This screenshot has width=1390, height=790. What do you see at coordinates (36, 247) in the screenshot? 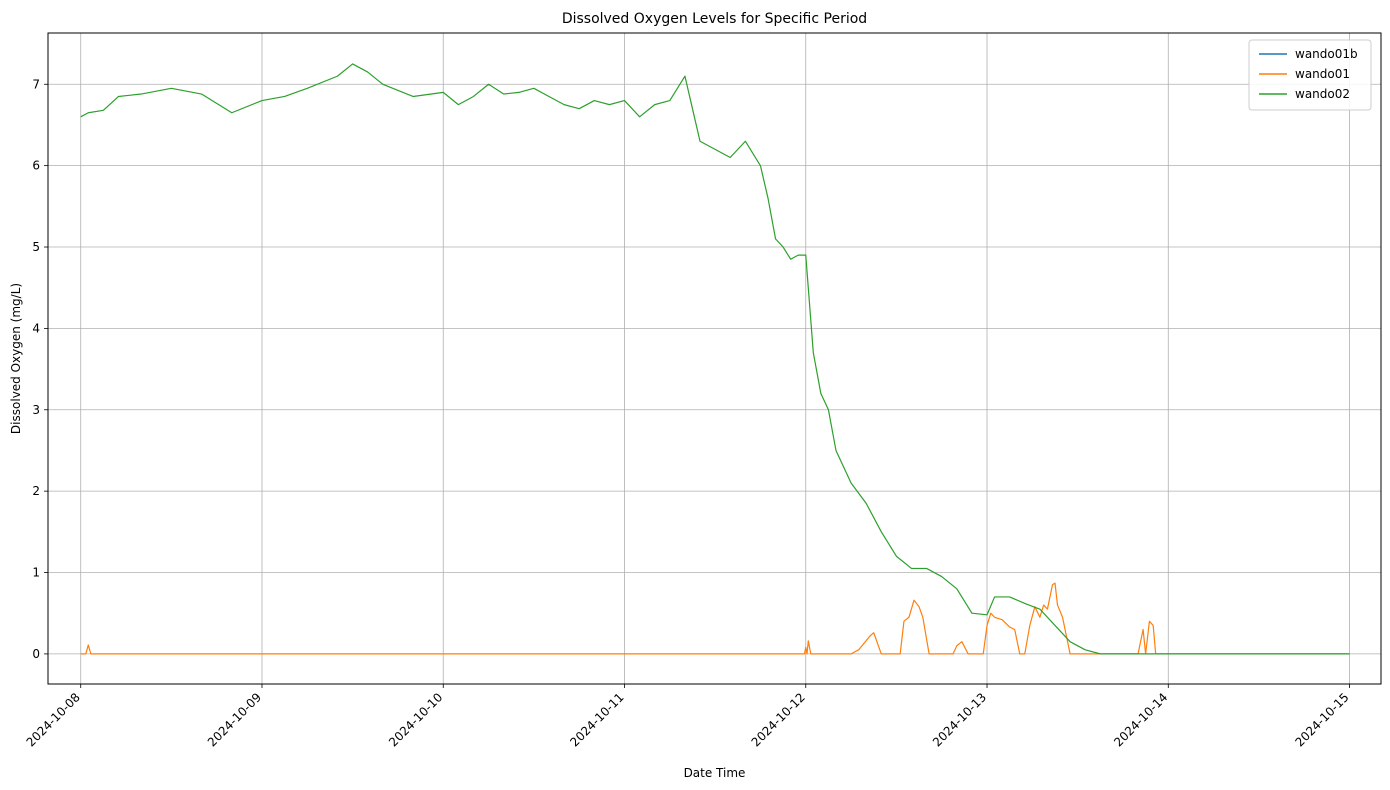
I see `y-tick-label: 5` at bounding box center [36, 247].